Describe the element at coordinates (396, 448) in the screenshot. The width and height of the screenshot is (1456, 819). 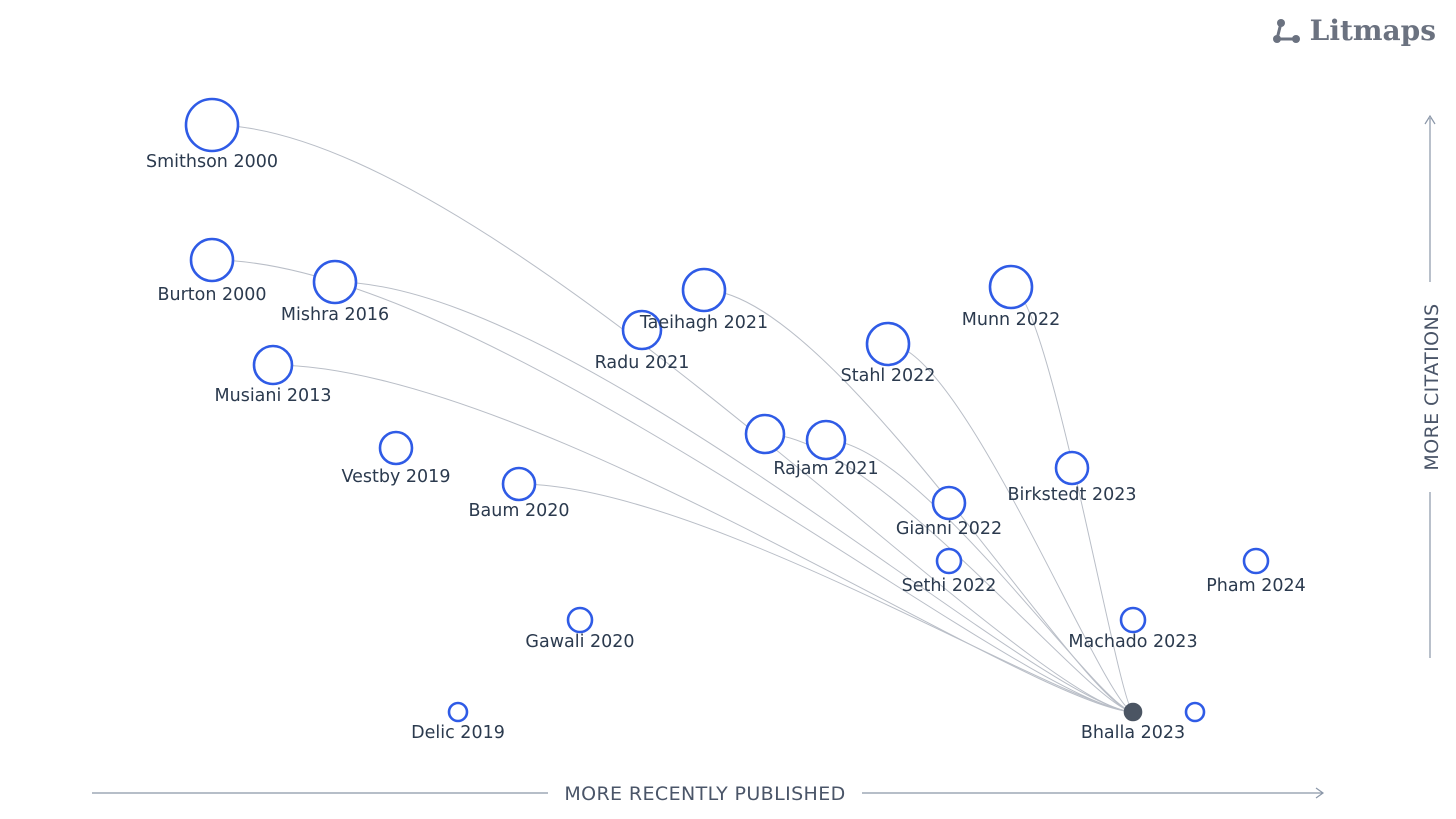
I see `paper-node-vestby-2019` at that location.